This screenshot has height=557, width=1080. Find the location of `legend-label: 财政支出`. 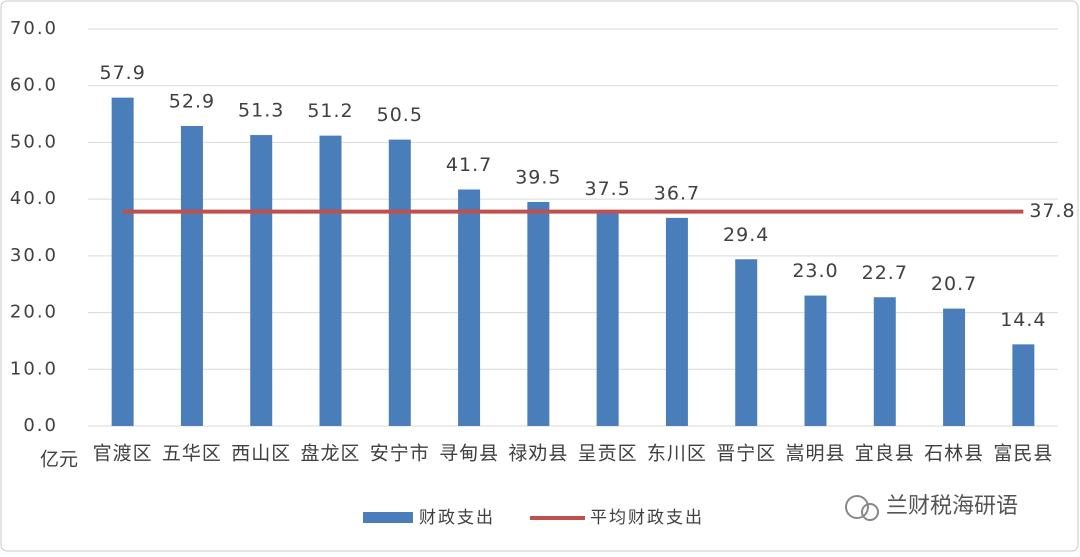

legend-label: 财政支出 is located at coordinates (457, 518).